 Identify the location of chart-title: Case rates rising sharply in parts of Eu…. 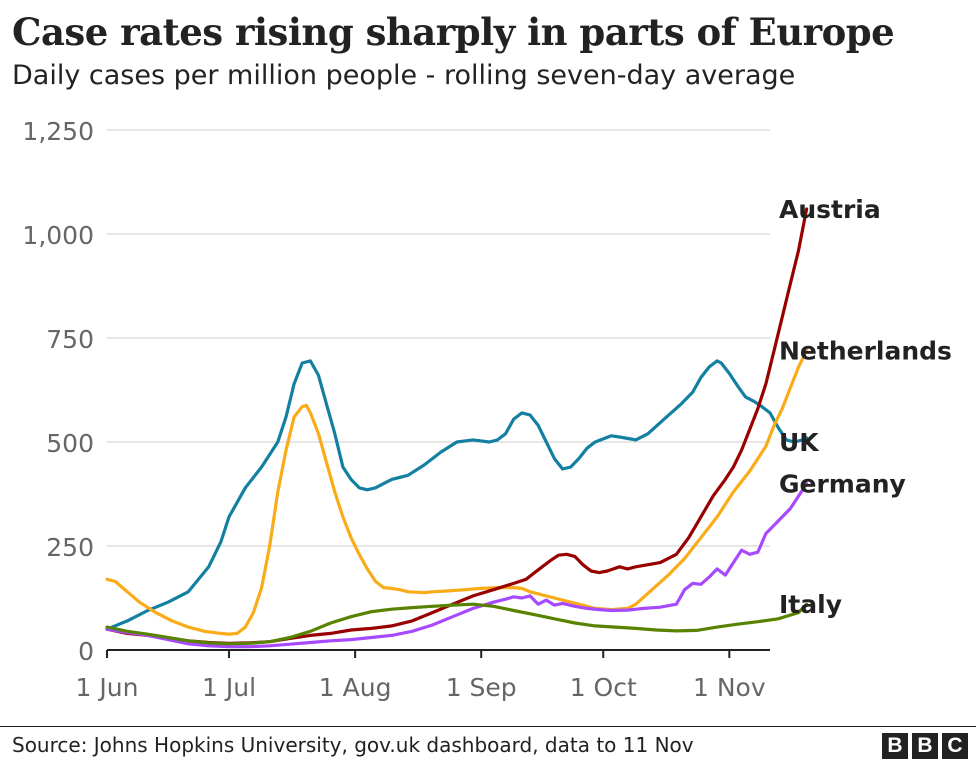
(453, 32).